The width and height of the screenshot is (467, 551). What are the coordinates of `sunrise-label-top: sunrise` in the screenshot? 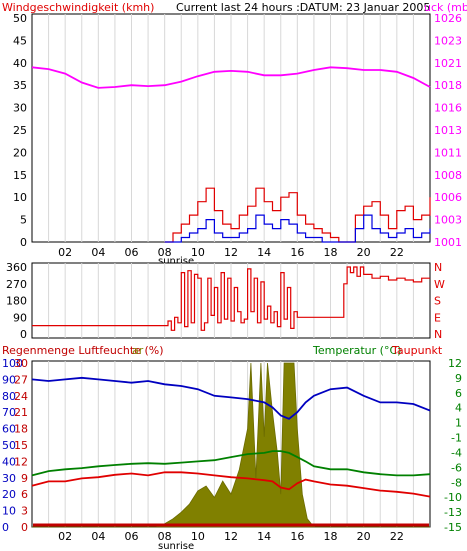 It's located at (176, 261).